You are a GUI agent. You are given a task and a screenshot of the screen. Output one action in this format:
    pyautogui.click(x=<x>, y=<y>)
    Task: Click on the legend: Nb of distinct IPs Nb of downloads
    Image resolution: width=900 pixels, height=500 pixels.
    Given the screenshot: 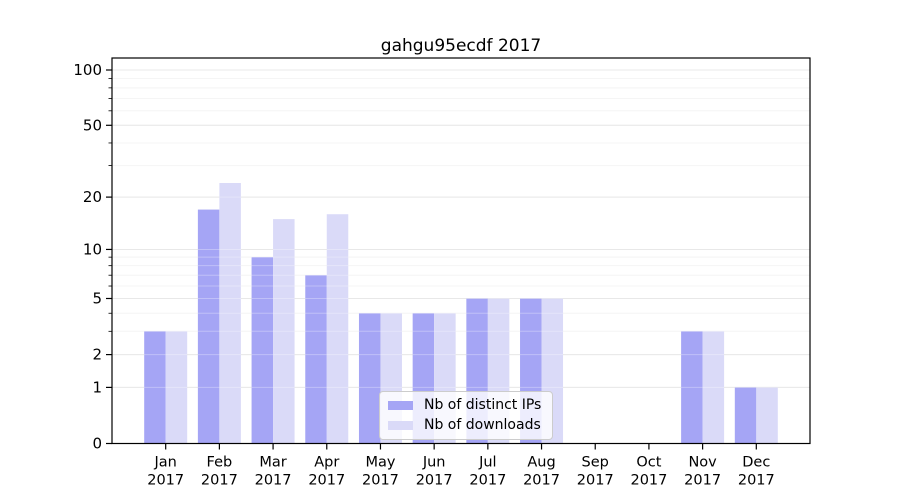 What is the action you would take?
    pyautogui.click(x=466, y=416)
    